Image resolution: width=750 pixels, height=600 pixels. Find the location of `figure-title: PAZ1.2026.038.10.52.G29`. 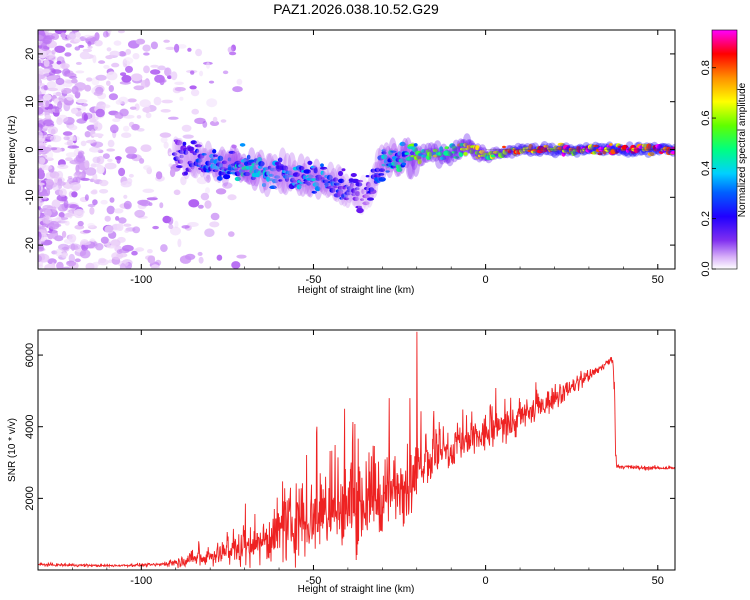

figure-title: PAZ1.2026.038.10.52.G29 is located at coordinates (356, 9).